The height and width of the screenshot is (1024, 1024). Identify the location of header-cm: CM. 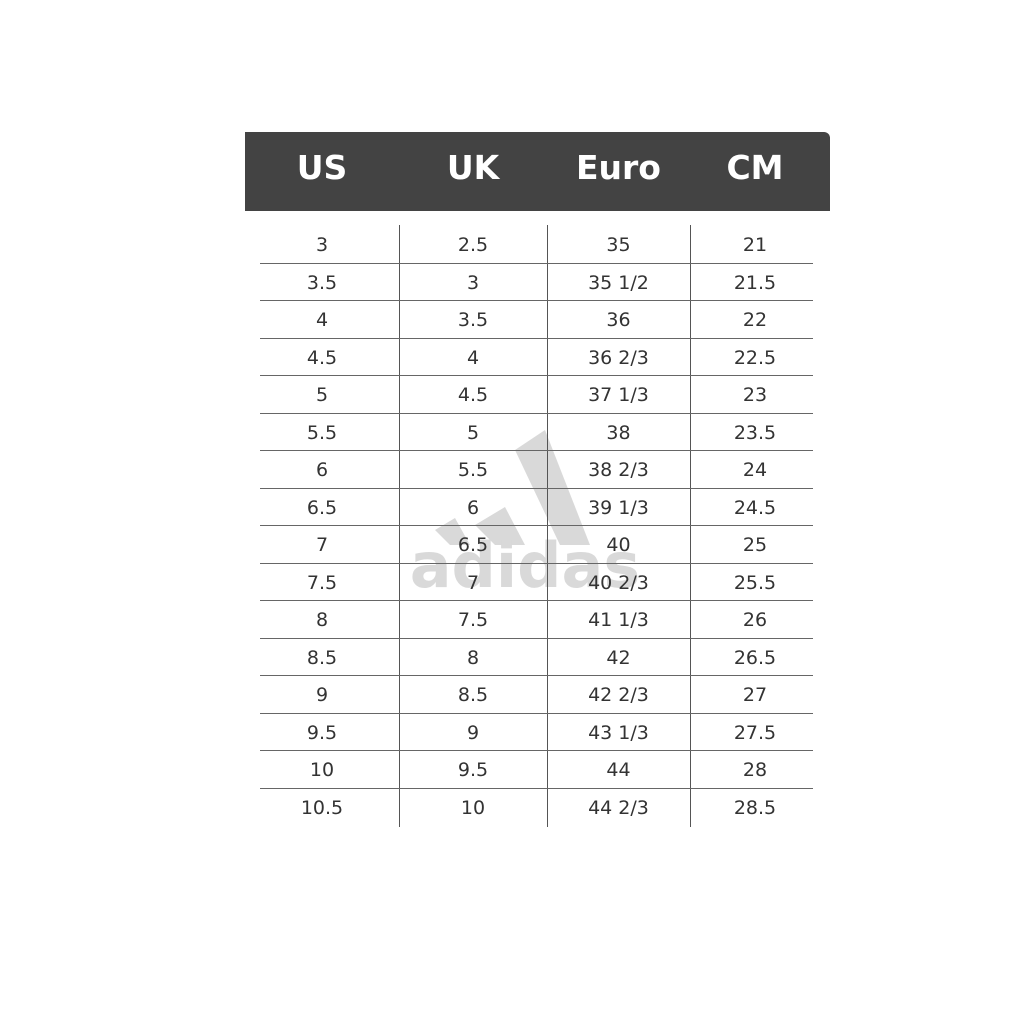
(755, 167).